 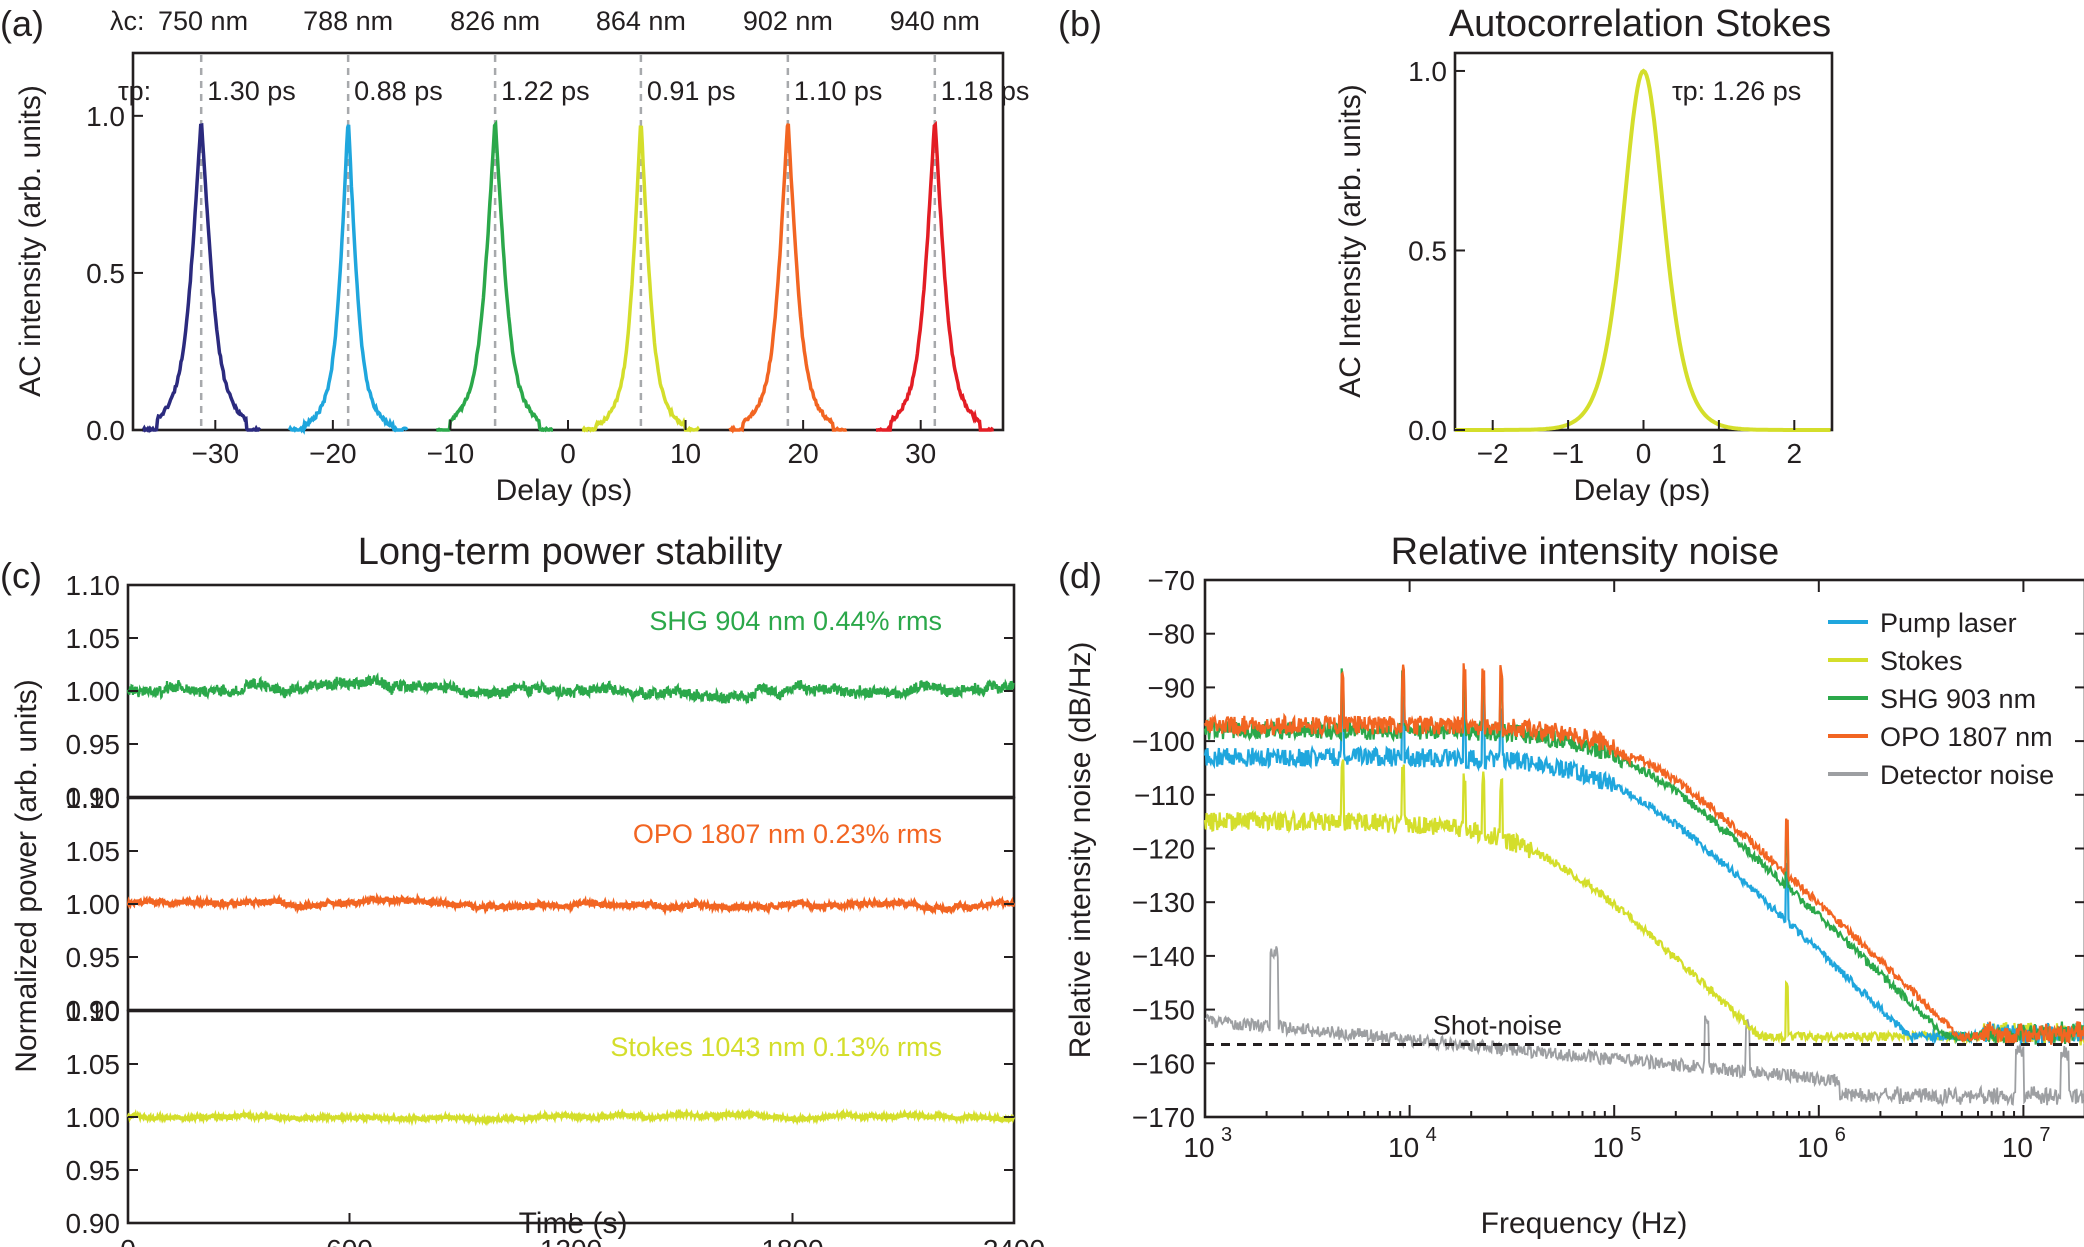 What do you see at coordinates (1431, 1135) in the screenshot?
I see `x-tick-exponent: 4` at bounding box center [1431, 1135].